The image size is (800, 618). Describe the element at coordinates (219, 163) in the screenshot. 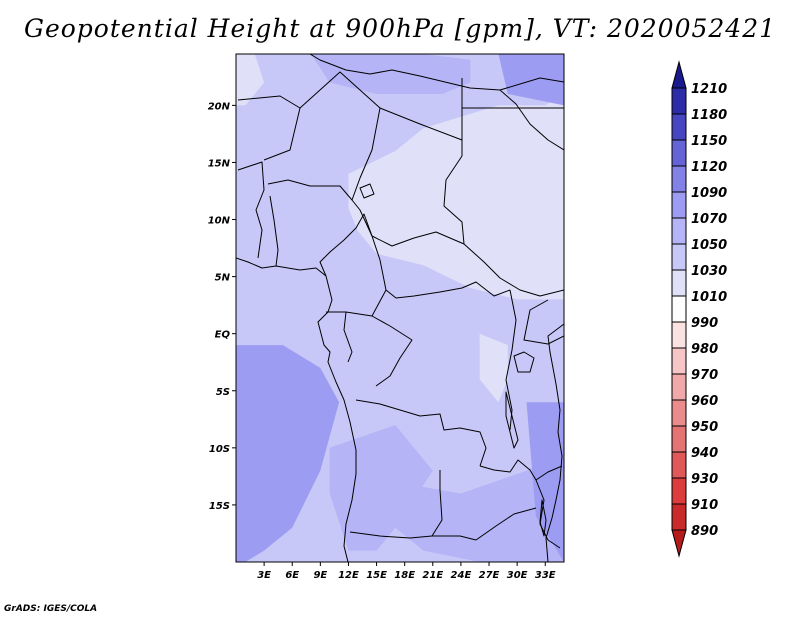

I see `y-tick-label: 15N` at that location.